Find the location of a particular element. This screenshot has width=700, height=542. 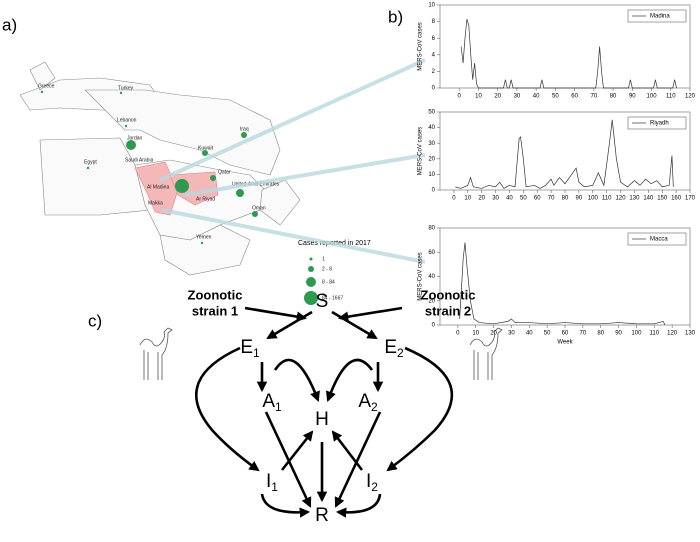

node-label: R is located at coordinates (322, 515).